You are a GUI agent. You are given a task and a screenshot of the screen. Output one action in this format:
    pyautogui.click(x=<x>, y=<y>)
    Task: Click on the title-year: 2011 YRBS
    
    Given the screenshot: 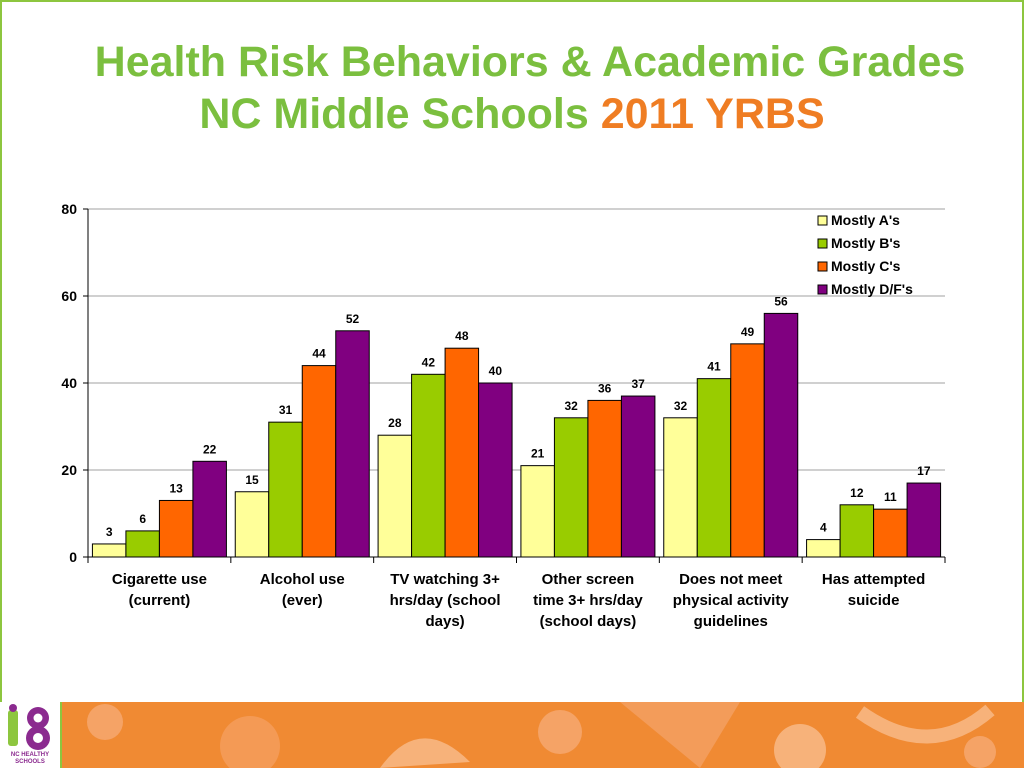 What is the action you would take?
    pyautogui.click(x=712, y=114)
    